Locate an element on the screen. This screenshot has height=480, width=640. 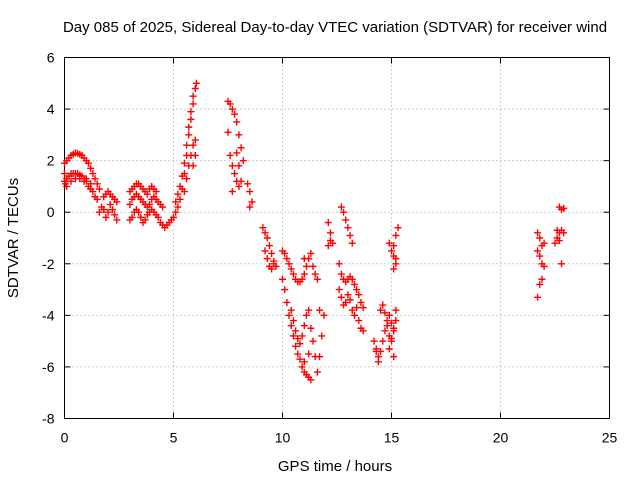
y-tick-label: -2 is located at coordinates (48, 264).